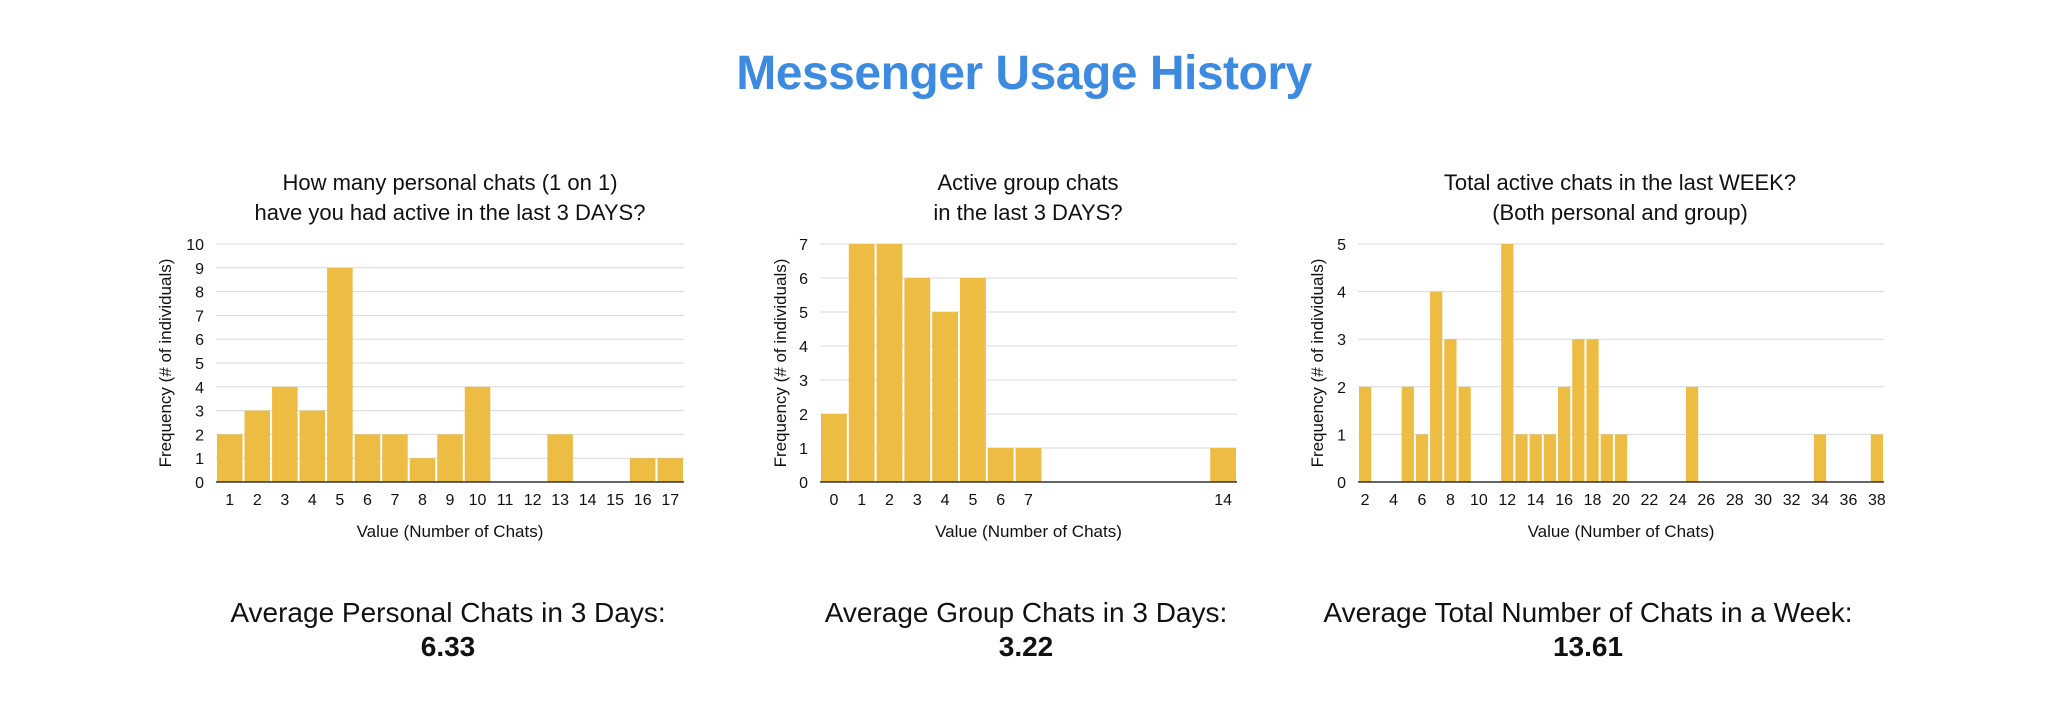 The height and width of the screenshot is (727, 2048). Describe the element at coordinates (1620, 182) in the screenshot. I see `chart-title-line: Total active chats in the last WEEK?` at that location.